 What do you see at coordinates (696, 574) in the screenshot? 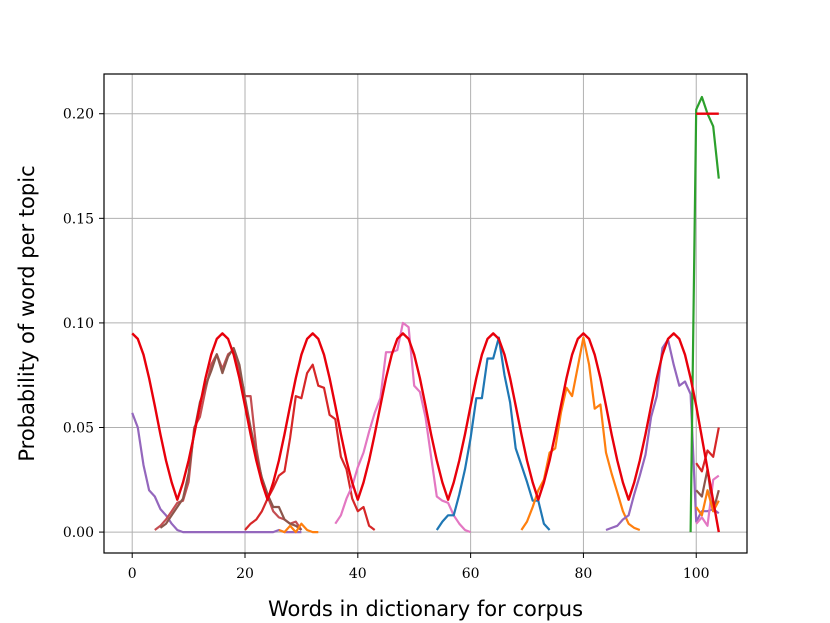
I see `x-tick-label: 100` at bounding box center [696, 574].